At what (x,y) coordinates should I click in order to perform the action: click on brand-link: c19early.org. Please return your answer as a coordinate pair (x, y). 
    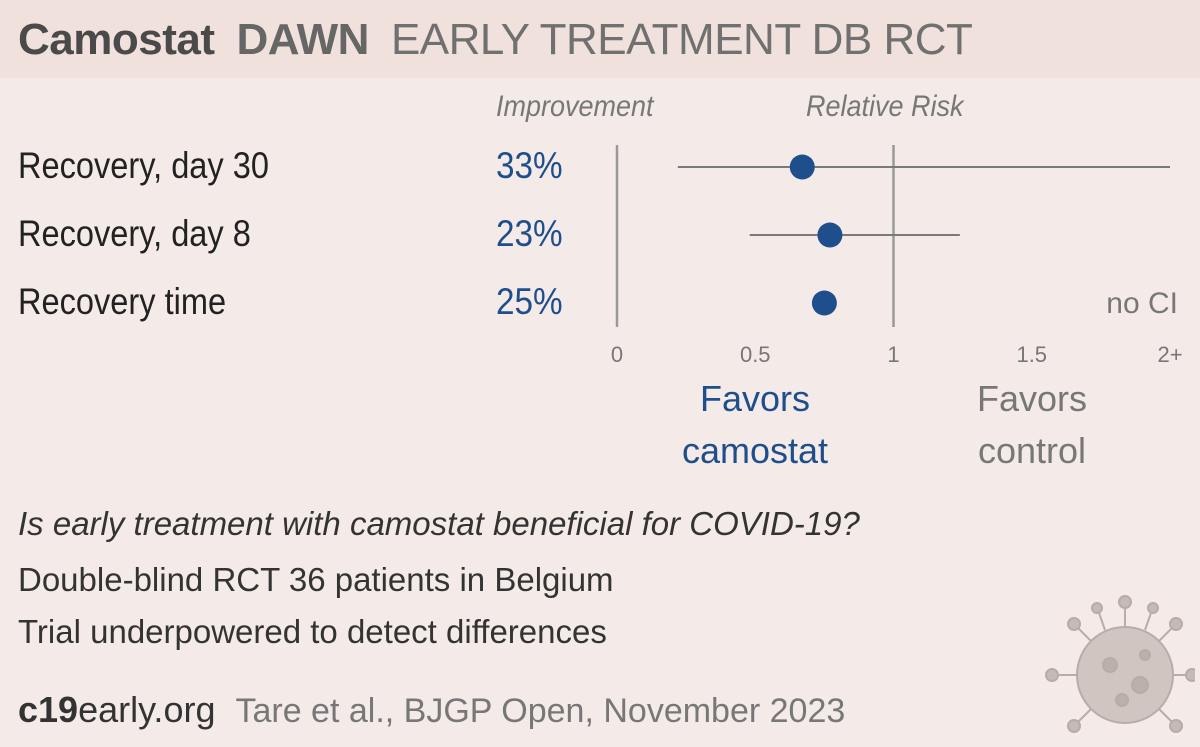
    Looking at the image, I should click on (116, 709).